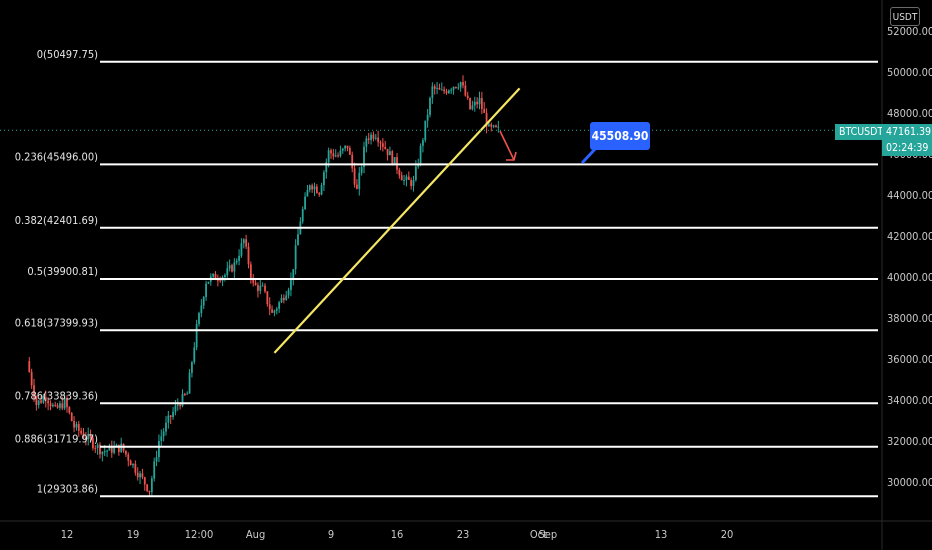 The width and height of the screenshot is (932, 550). I want to click on fib-label-1: 0.236(45496.00), so click(56, 156).